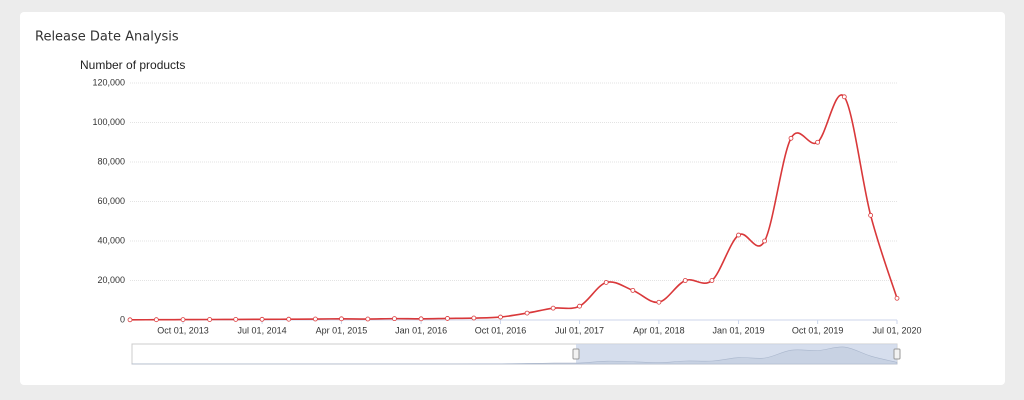 This screenshot has width=1024, height=400. Describe the element at coordinates (579, 330) in the screenshot. I see `x-tick-label: Jul 01, 2017` at that location.